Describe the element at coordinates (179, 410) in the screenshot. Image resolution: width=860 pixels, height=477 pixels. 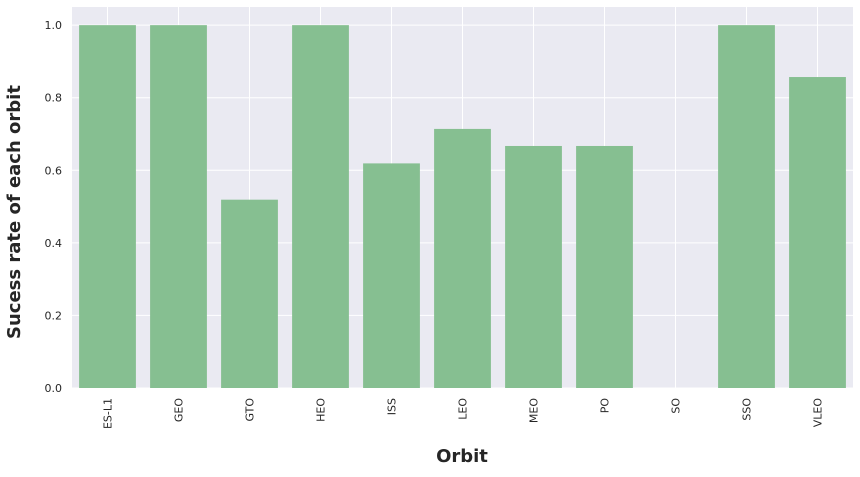
I see `x-tick-label: GEO` at that location.